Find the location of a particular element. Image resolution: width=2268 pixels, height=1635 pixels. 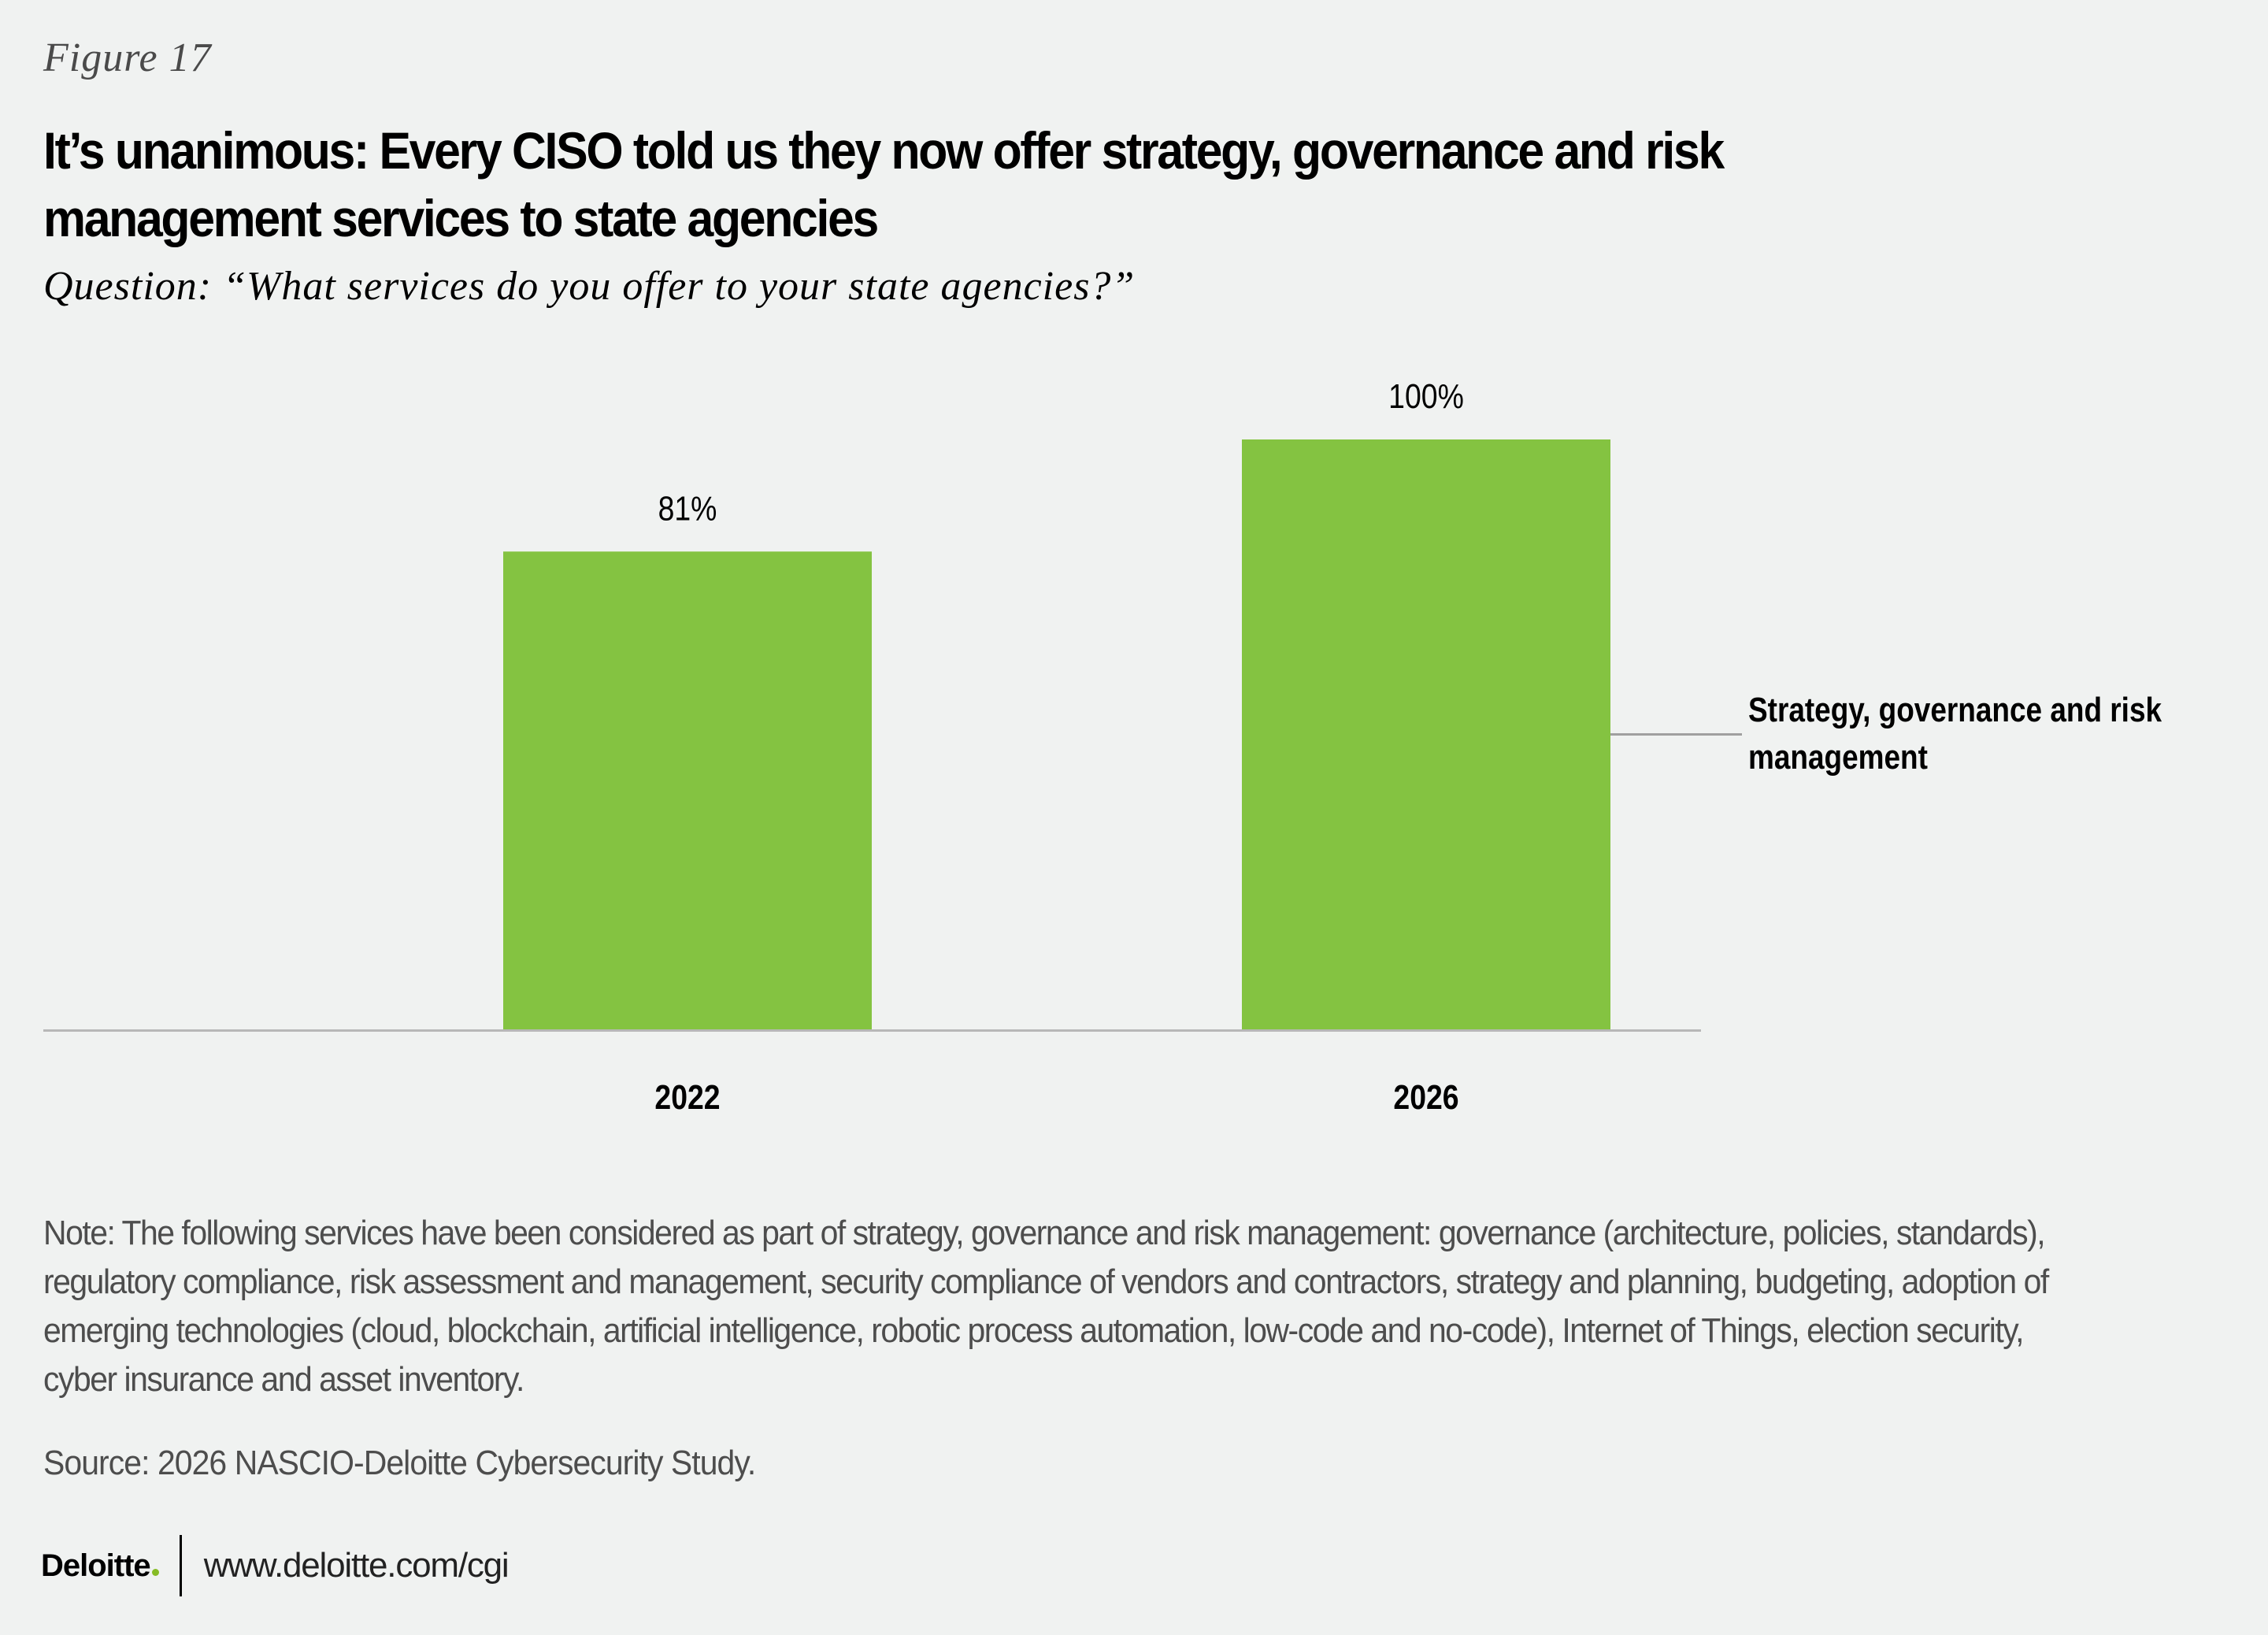

deloitte-logo-text: Deloitte is located at coordinates (96, 1566).